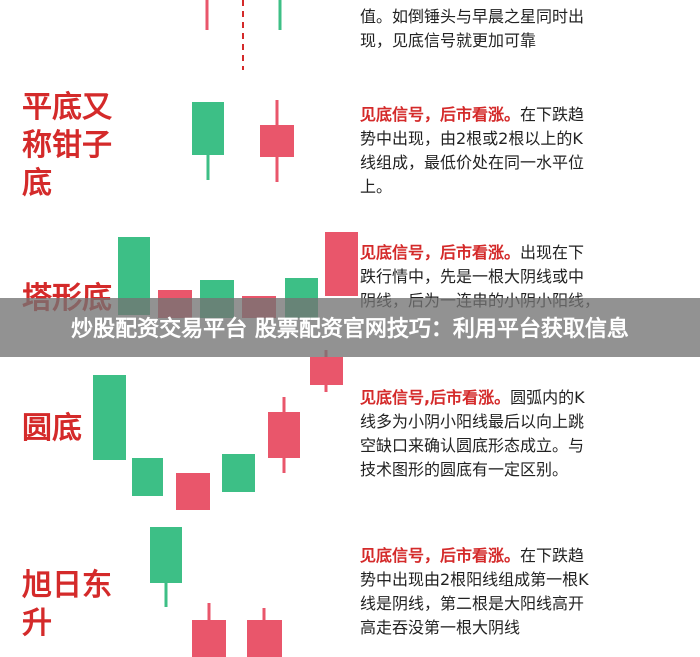 Image resolution: width=700 pixels, height=657 pixels. Describe the element at coordinates (552, 252) in the screenshot. I see `description-text: 出现在下` at that location.